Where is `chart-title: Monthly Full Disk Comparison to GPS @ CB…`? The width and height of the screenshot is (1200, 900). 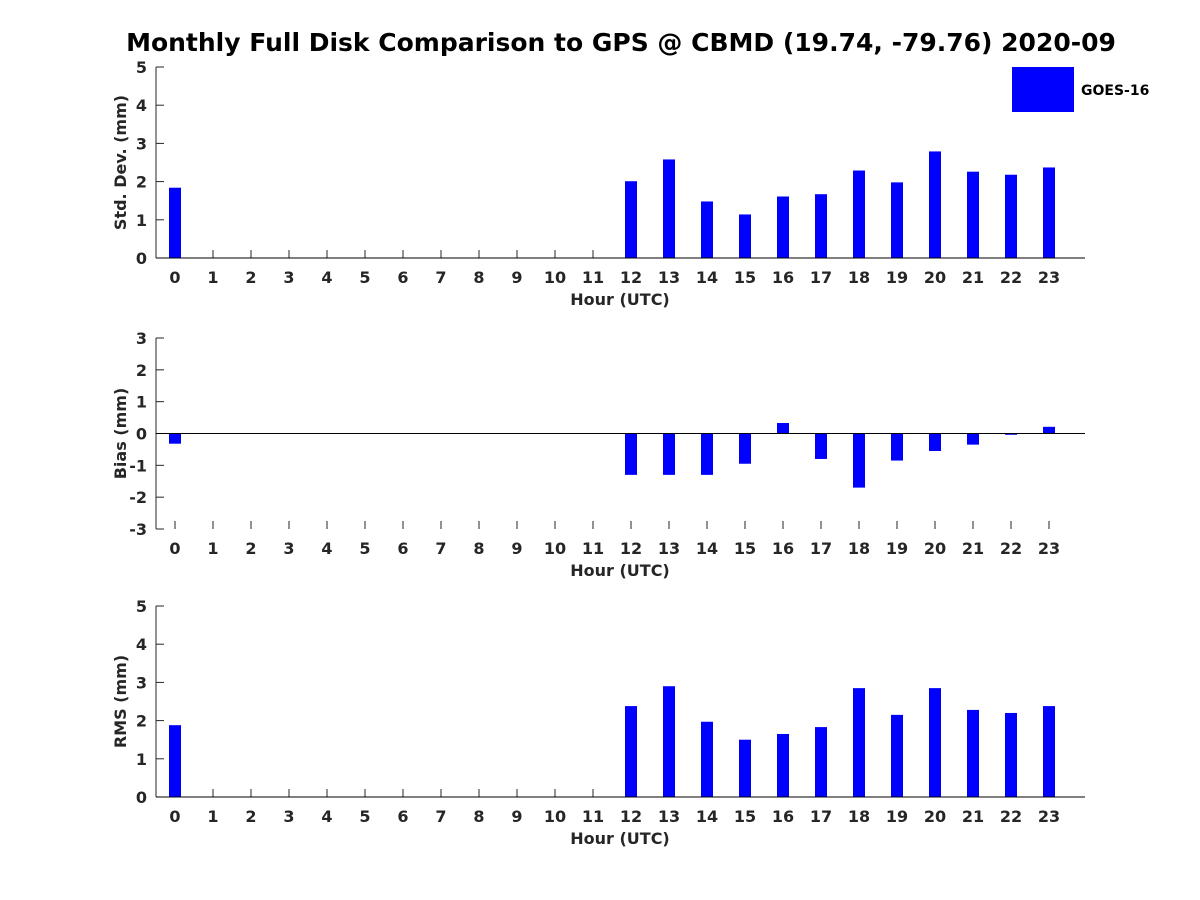 chart-title: Monthly Full Disk Comparison to GPS @ CB… is located at coordinates (621, 42).